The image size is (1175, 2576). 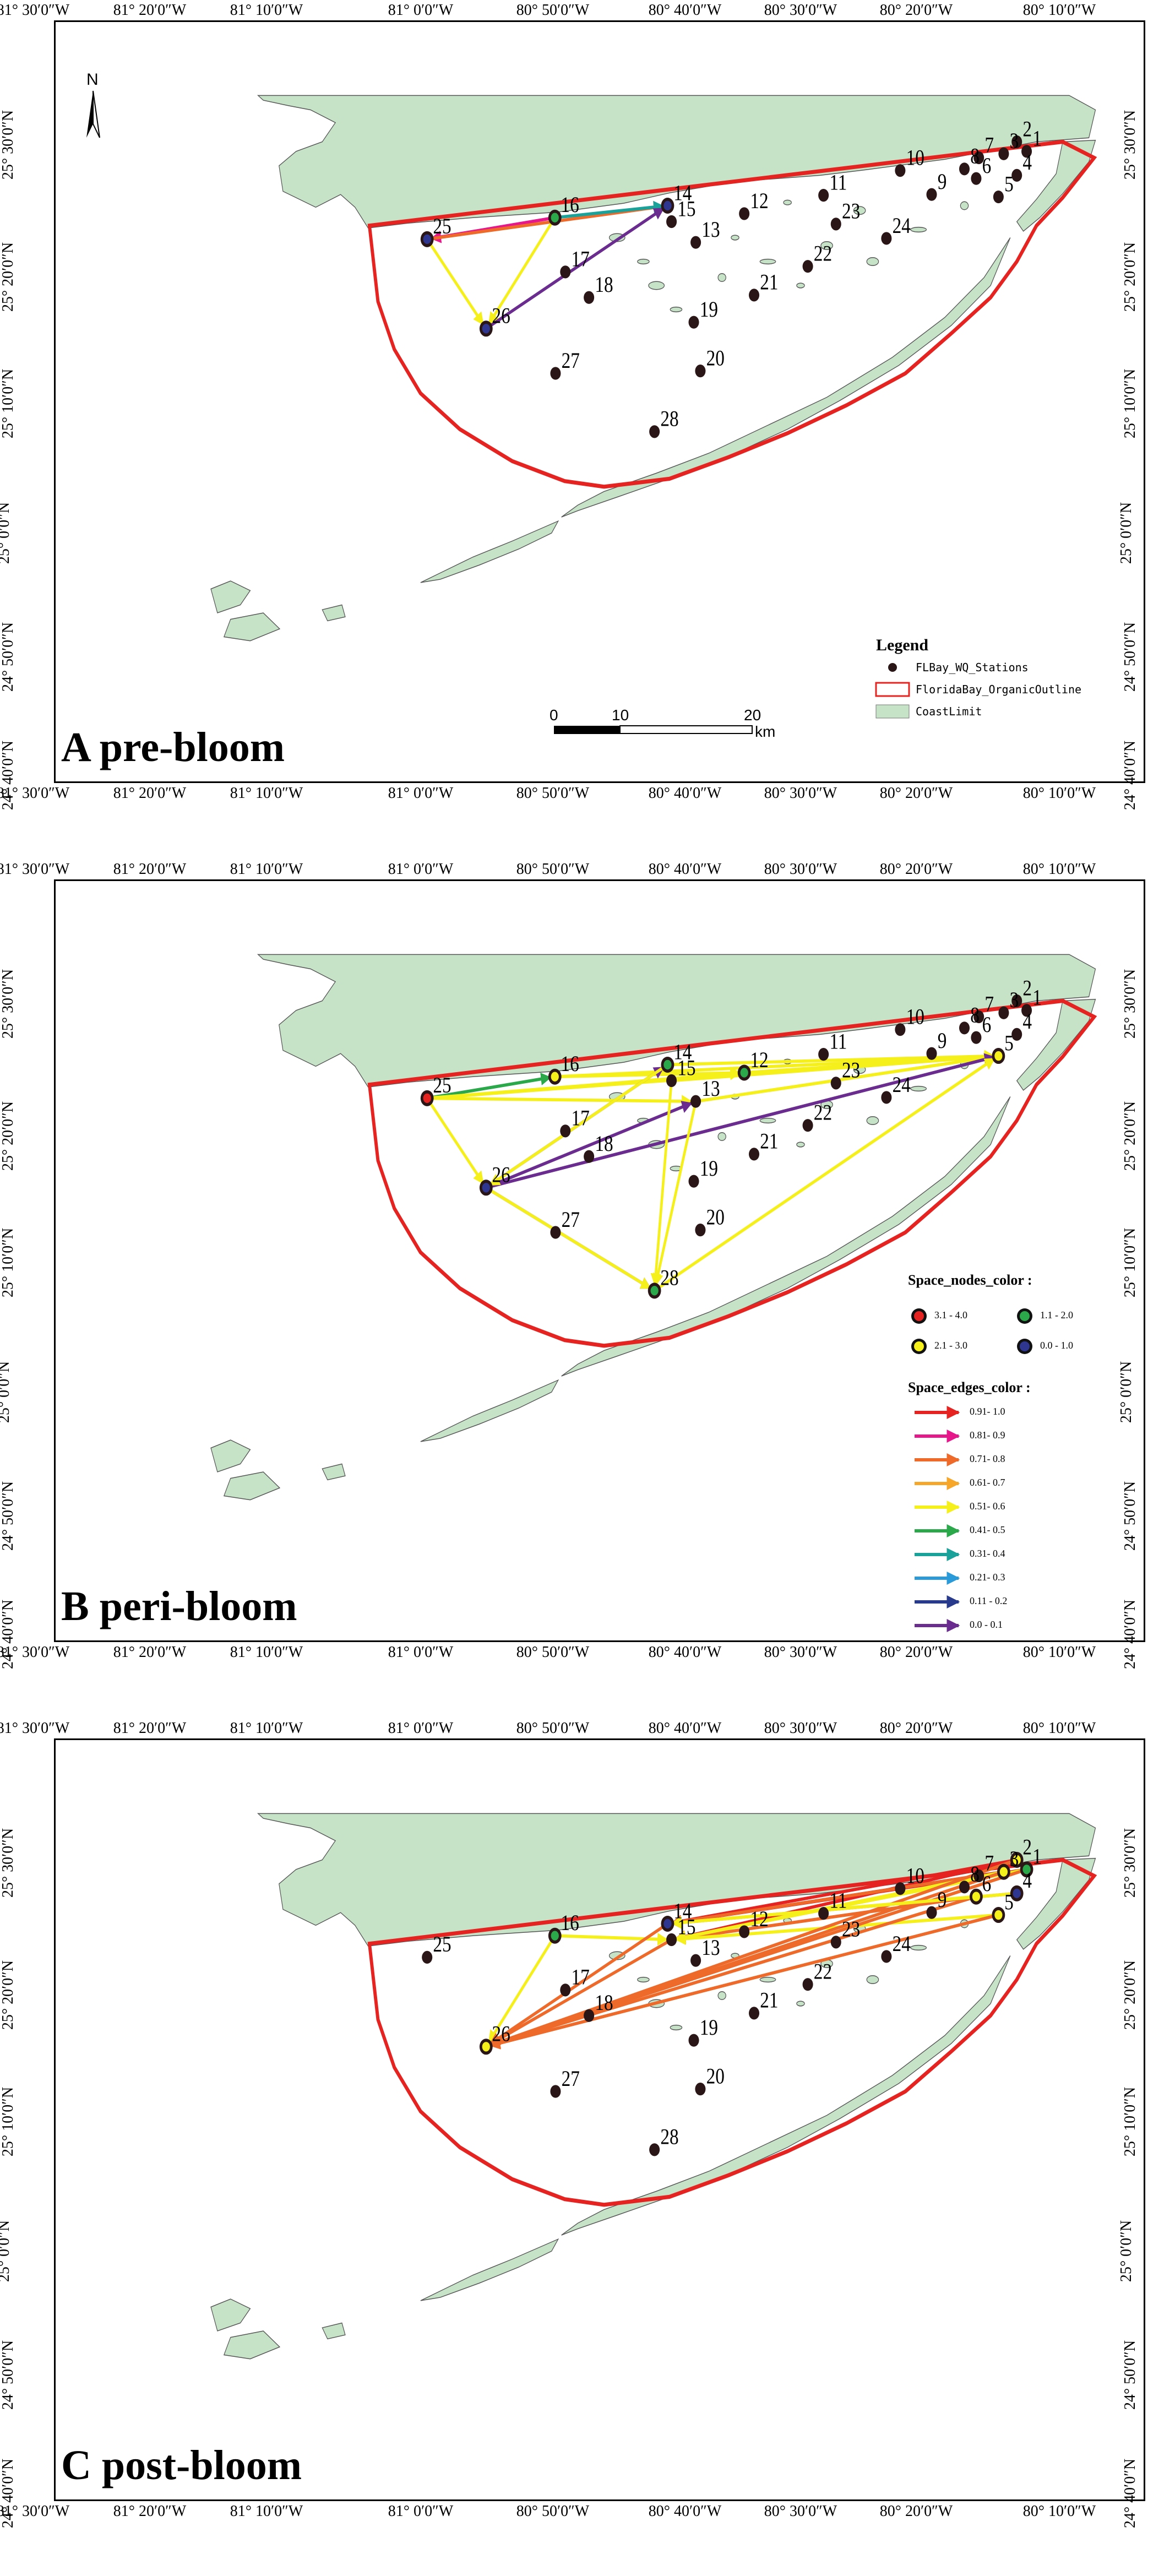 What do you see at coordinates (951, 1346) in the screenshot?
I see `node-legend-label: 2.1 - 3.0` at bounding box center [951, 1346].